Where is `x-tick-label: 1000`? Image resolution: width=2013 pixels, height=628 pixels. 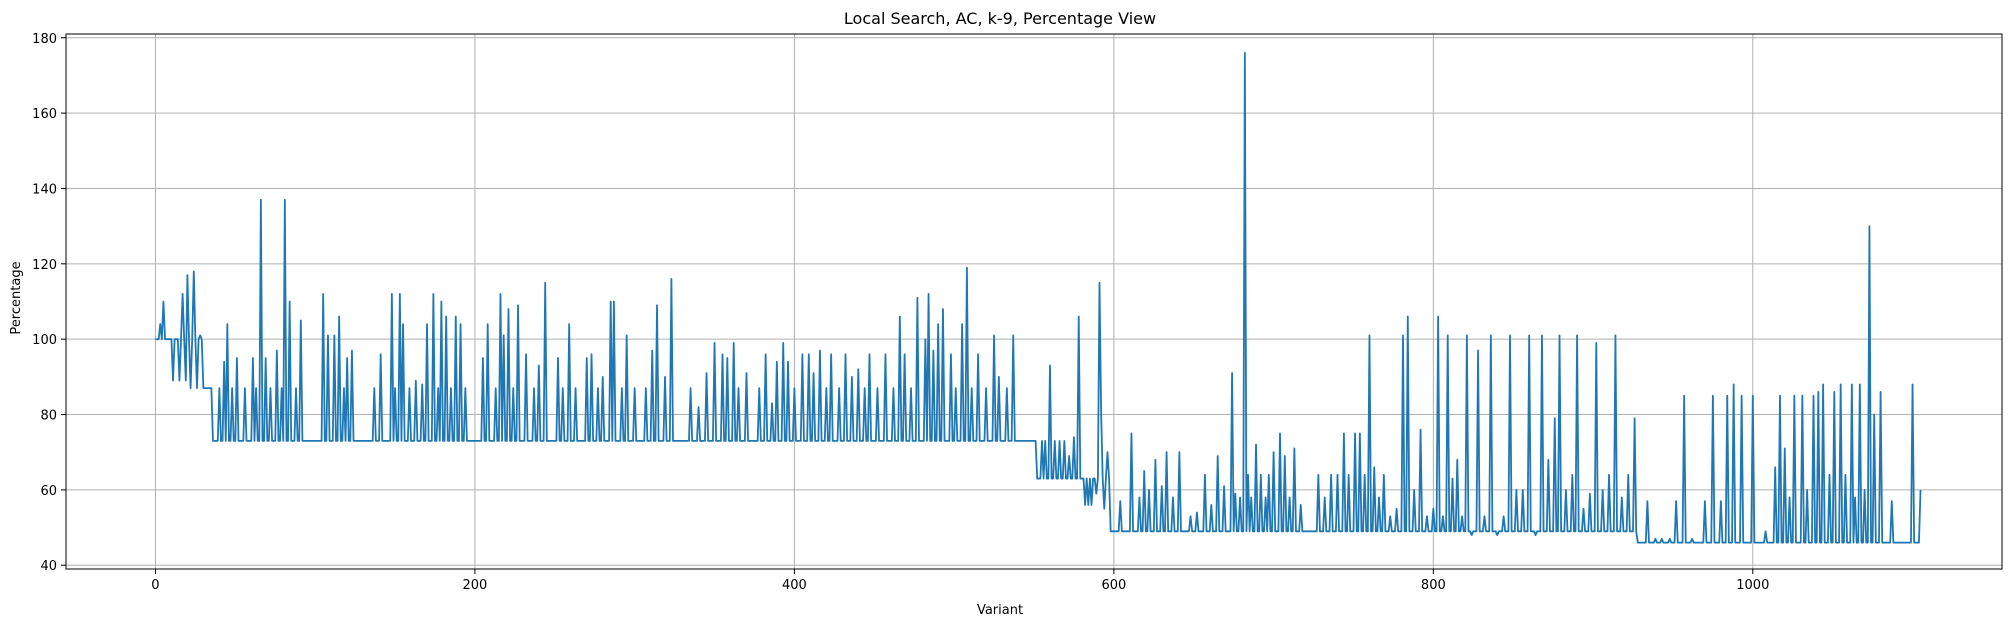 x-tick-label: 1000 is located at coordinates (1752, 585).